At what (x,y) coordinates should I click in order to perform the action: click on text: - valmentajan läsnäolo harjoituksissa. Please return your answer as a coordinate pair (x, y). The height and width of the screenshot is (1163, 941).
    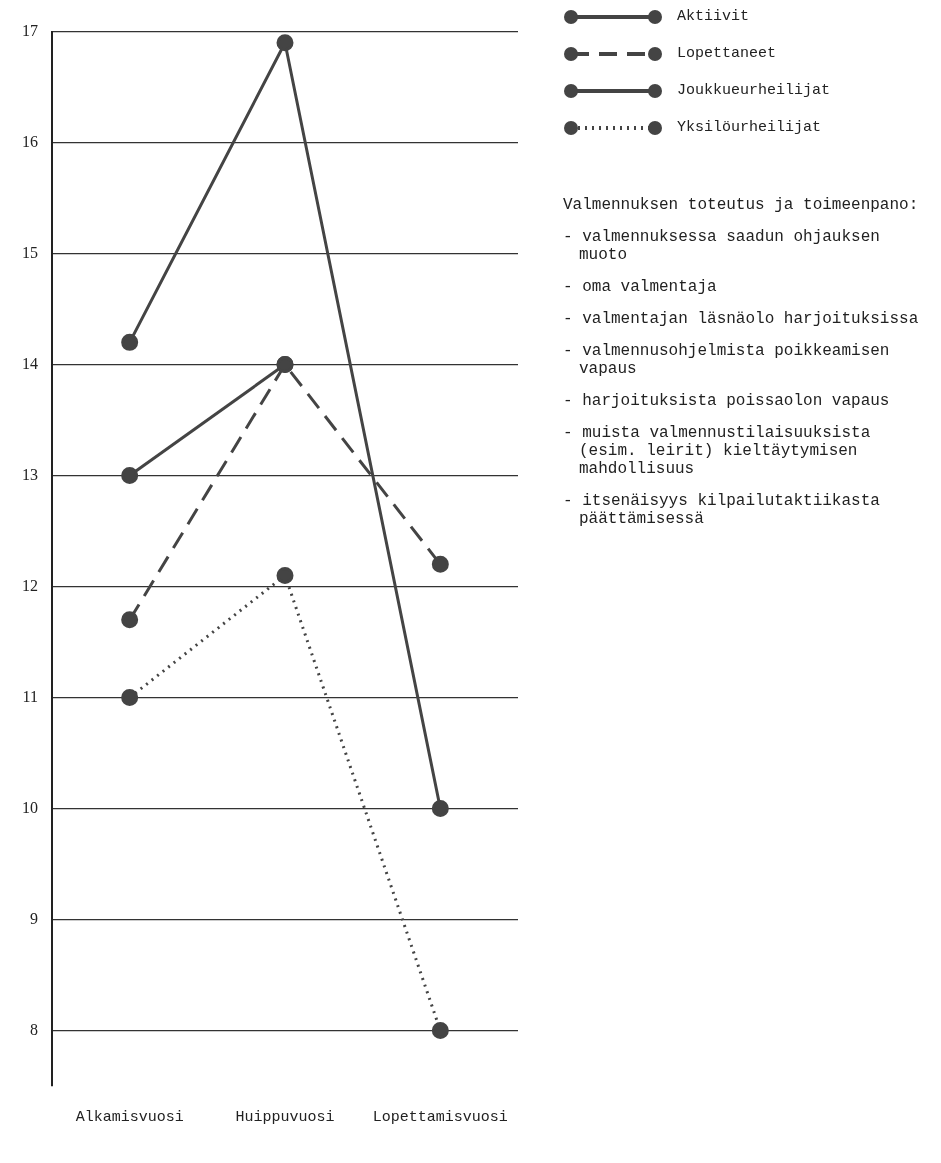
    Looking at the image, I should click on (741, 319).